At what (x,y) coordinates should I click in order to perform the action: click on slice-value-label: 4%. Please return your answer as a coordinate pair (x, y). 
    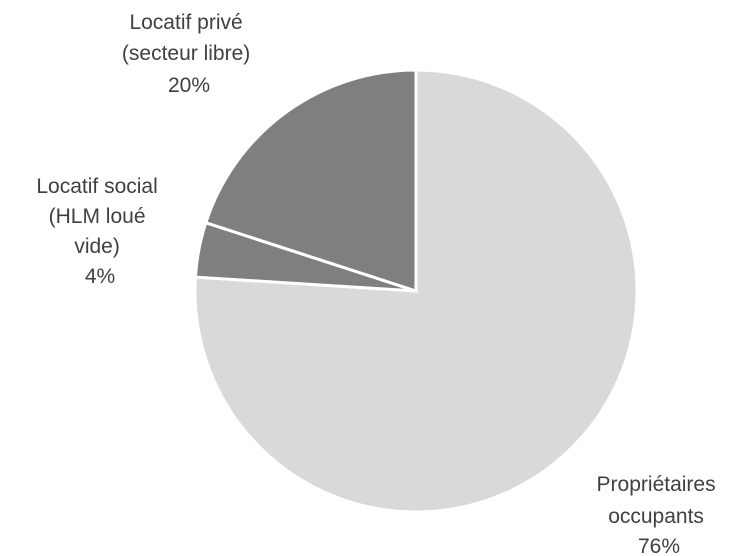
    Looking at the image, I should click on (100, 276).